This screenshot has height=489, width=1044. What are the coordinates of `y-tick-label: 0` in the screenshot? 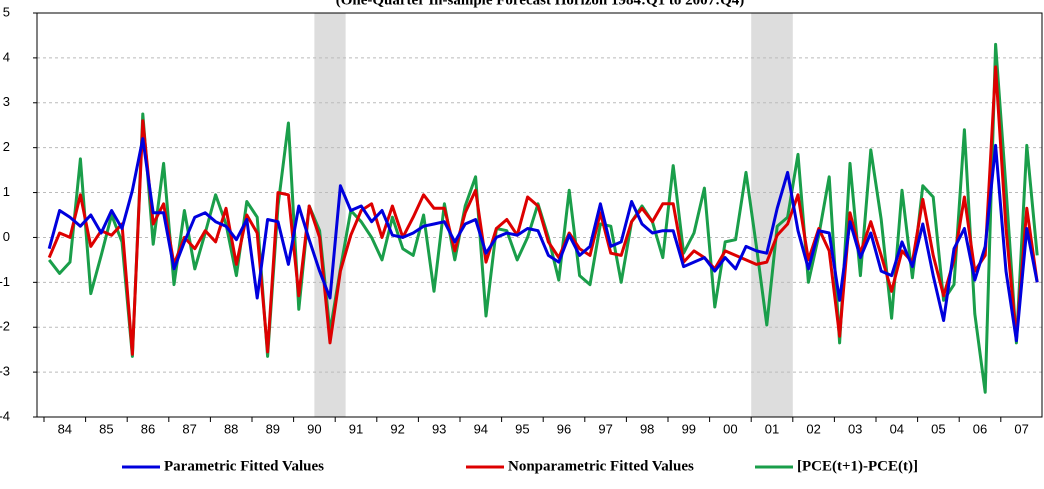 It's located at (6, 236).